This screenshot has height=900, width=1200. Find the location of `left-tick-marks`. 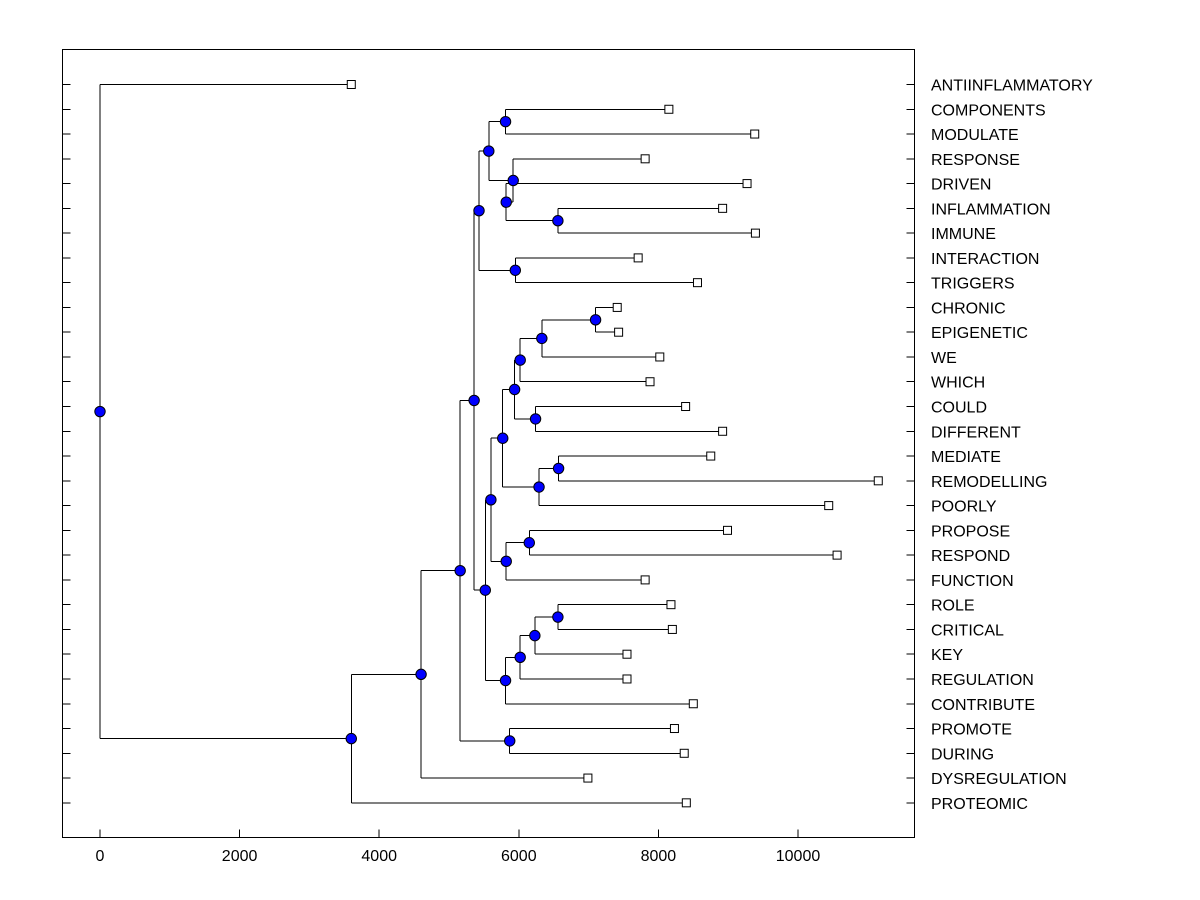

left-tick-marks is located at coordinates (66, 444).